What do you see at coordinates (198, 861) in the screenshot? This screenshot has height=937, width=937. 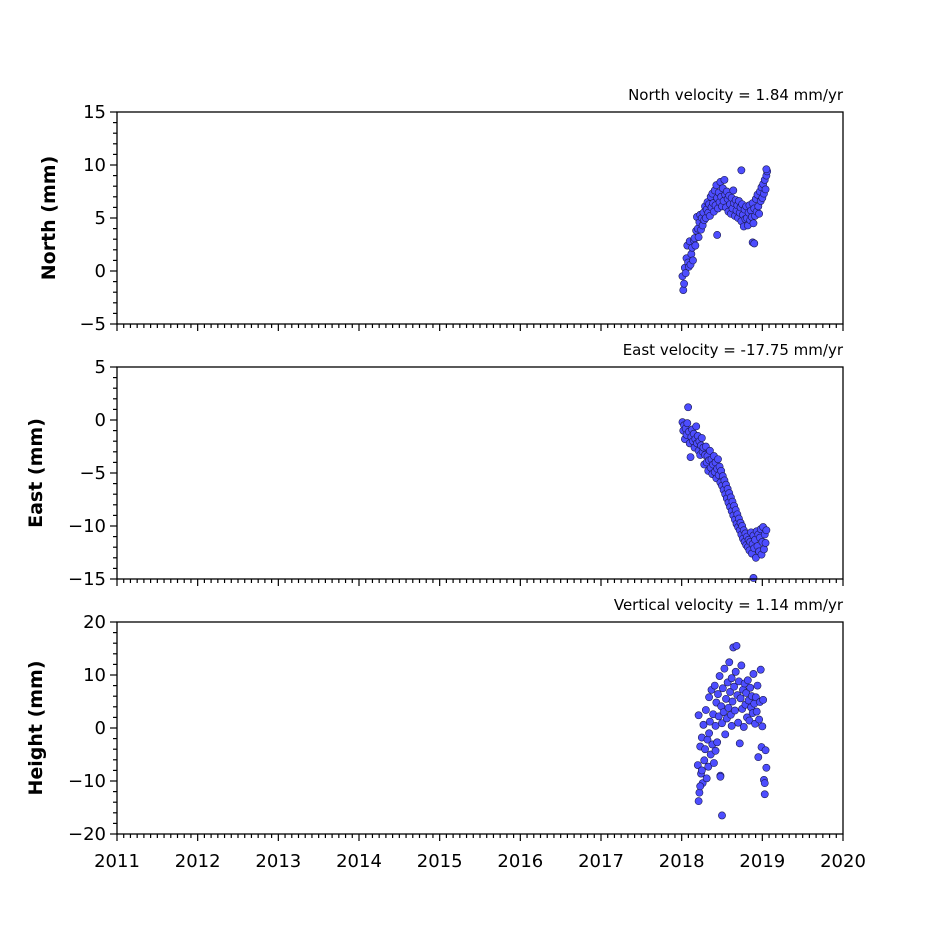 I see `height-xtick-label: 2012` at bounding box center [198, 861].